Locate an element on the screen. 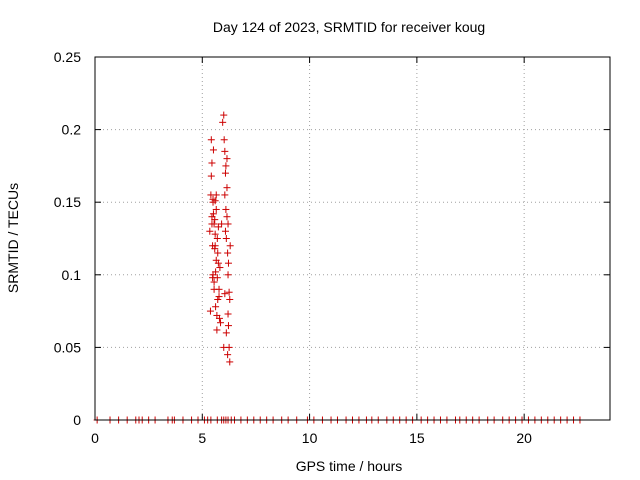 Image resolution: width=640 pixels, height=480 pixels. x-tick-label: 10 is located at coordinates (310, 438).